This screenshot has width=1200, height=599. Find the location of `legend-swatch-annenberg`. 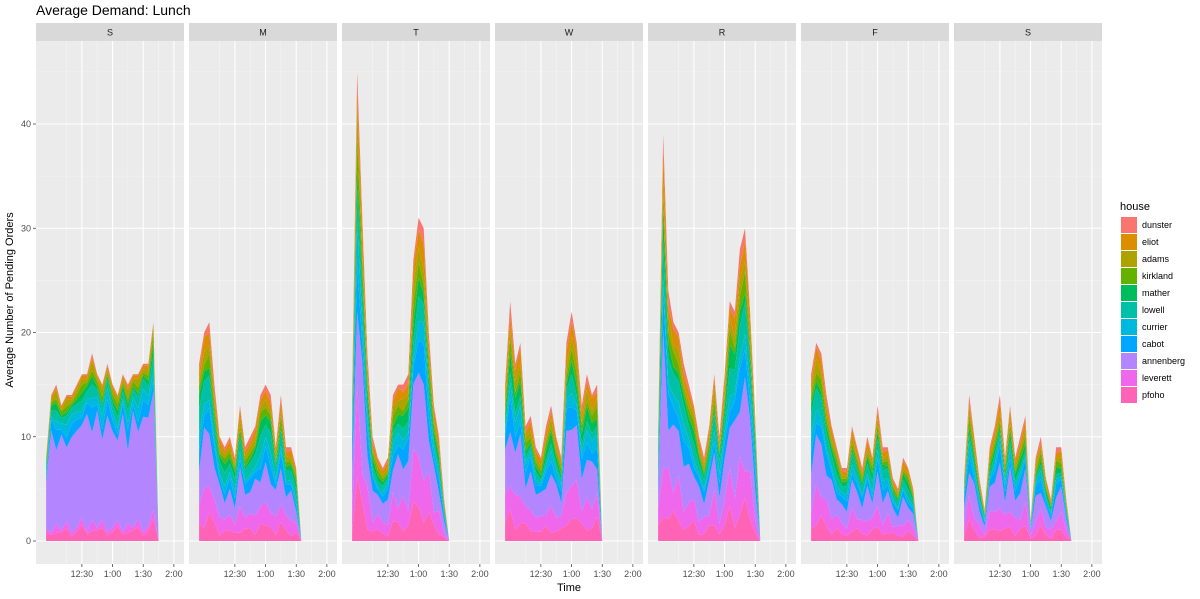

legend-swatch-annenberg is located at coordinates (1129, 361).